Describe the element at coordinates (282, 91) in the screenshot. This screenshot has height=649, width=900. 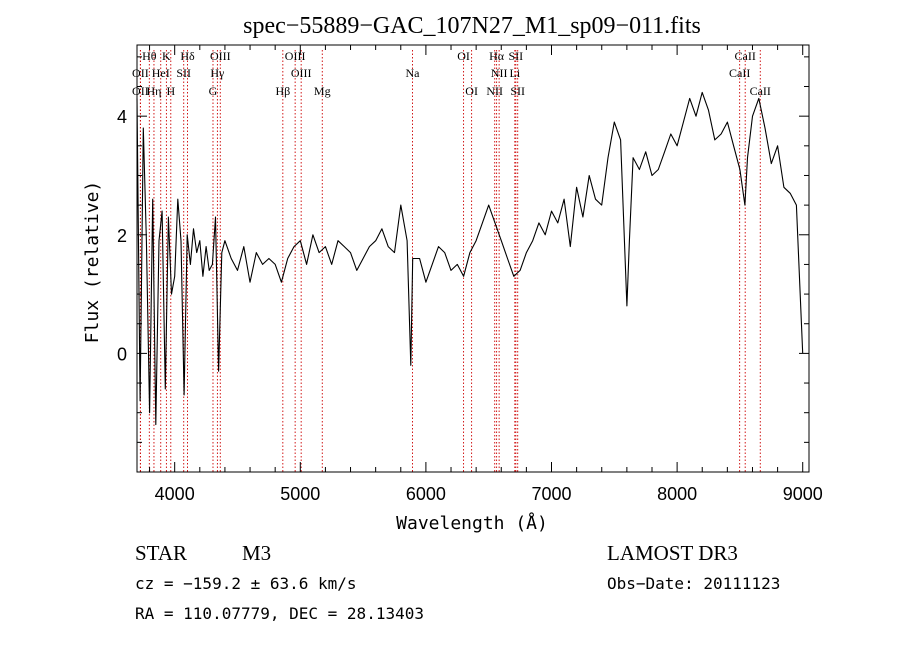
I see `line-marker-label-22: Hβ` at that location.